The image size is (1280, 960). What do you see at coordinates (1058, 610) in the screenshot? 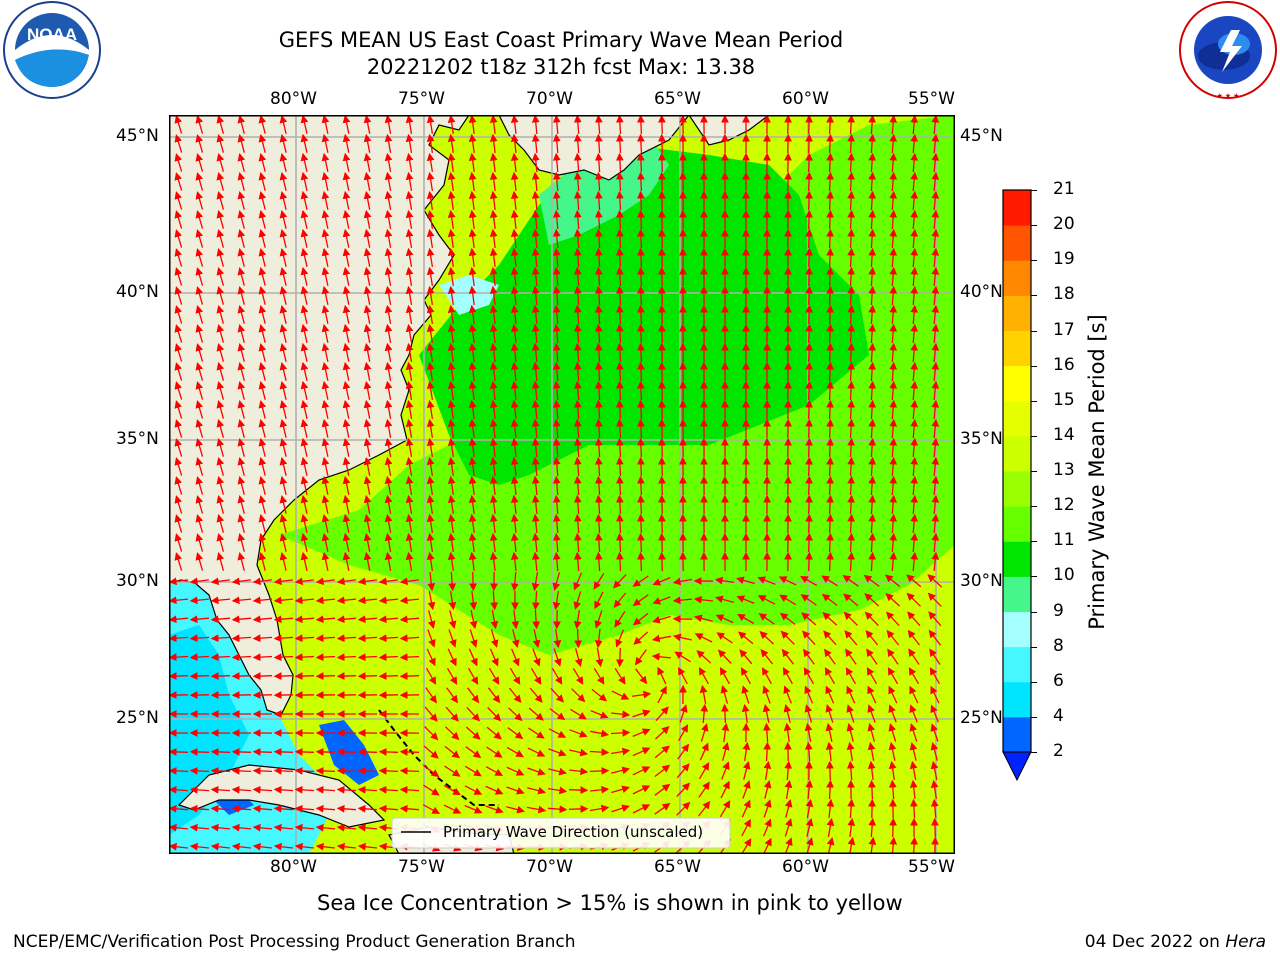
I see `colorbar-tick-label: 9` at bounding box center [1058, 610].